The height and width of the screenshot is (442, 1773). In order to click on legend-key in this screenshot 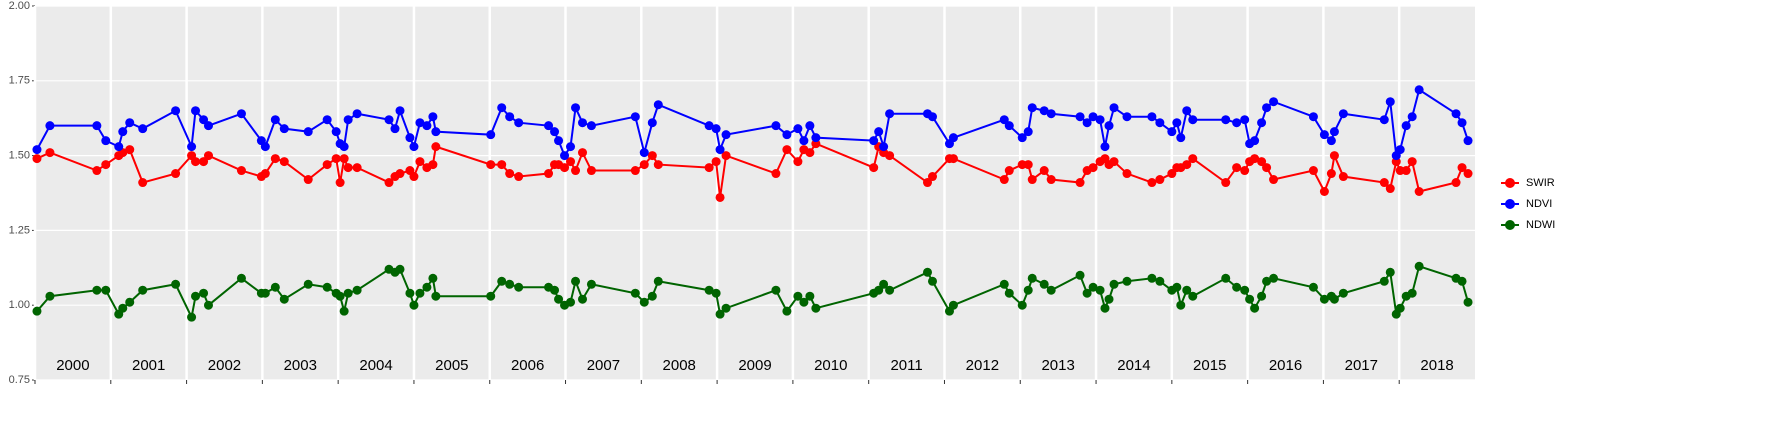, I will do `click(1510, 183)`.